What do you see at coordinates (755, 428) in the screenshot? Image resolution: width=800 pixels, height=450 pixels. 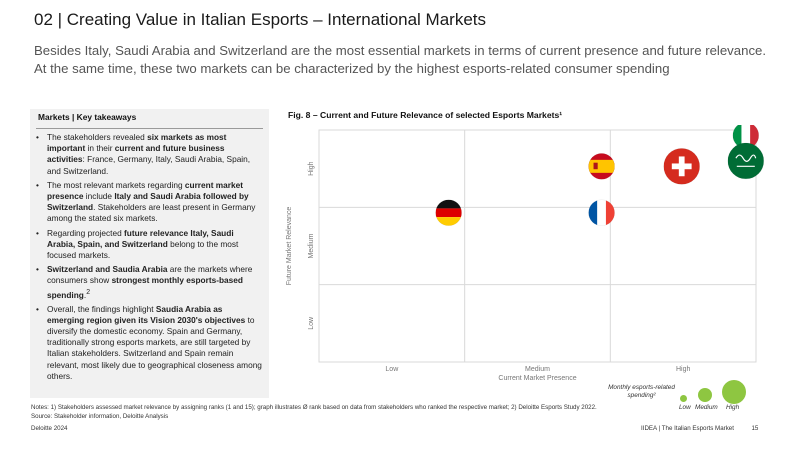 I see `page-number: 15` at bounding box center [755, 428].